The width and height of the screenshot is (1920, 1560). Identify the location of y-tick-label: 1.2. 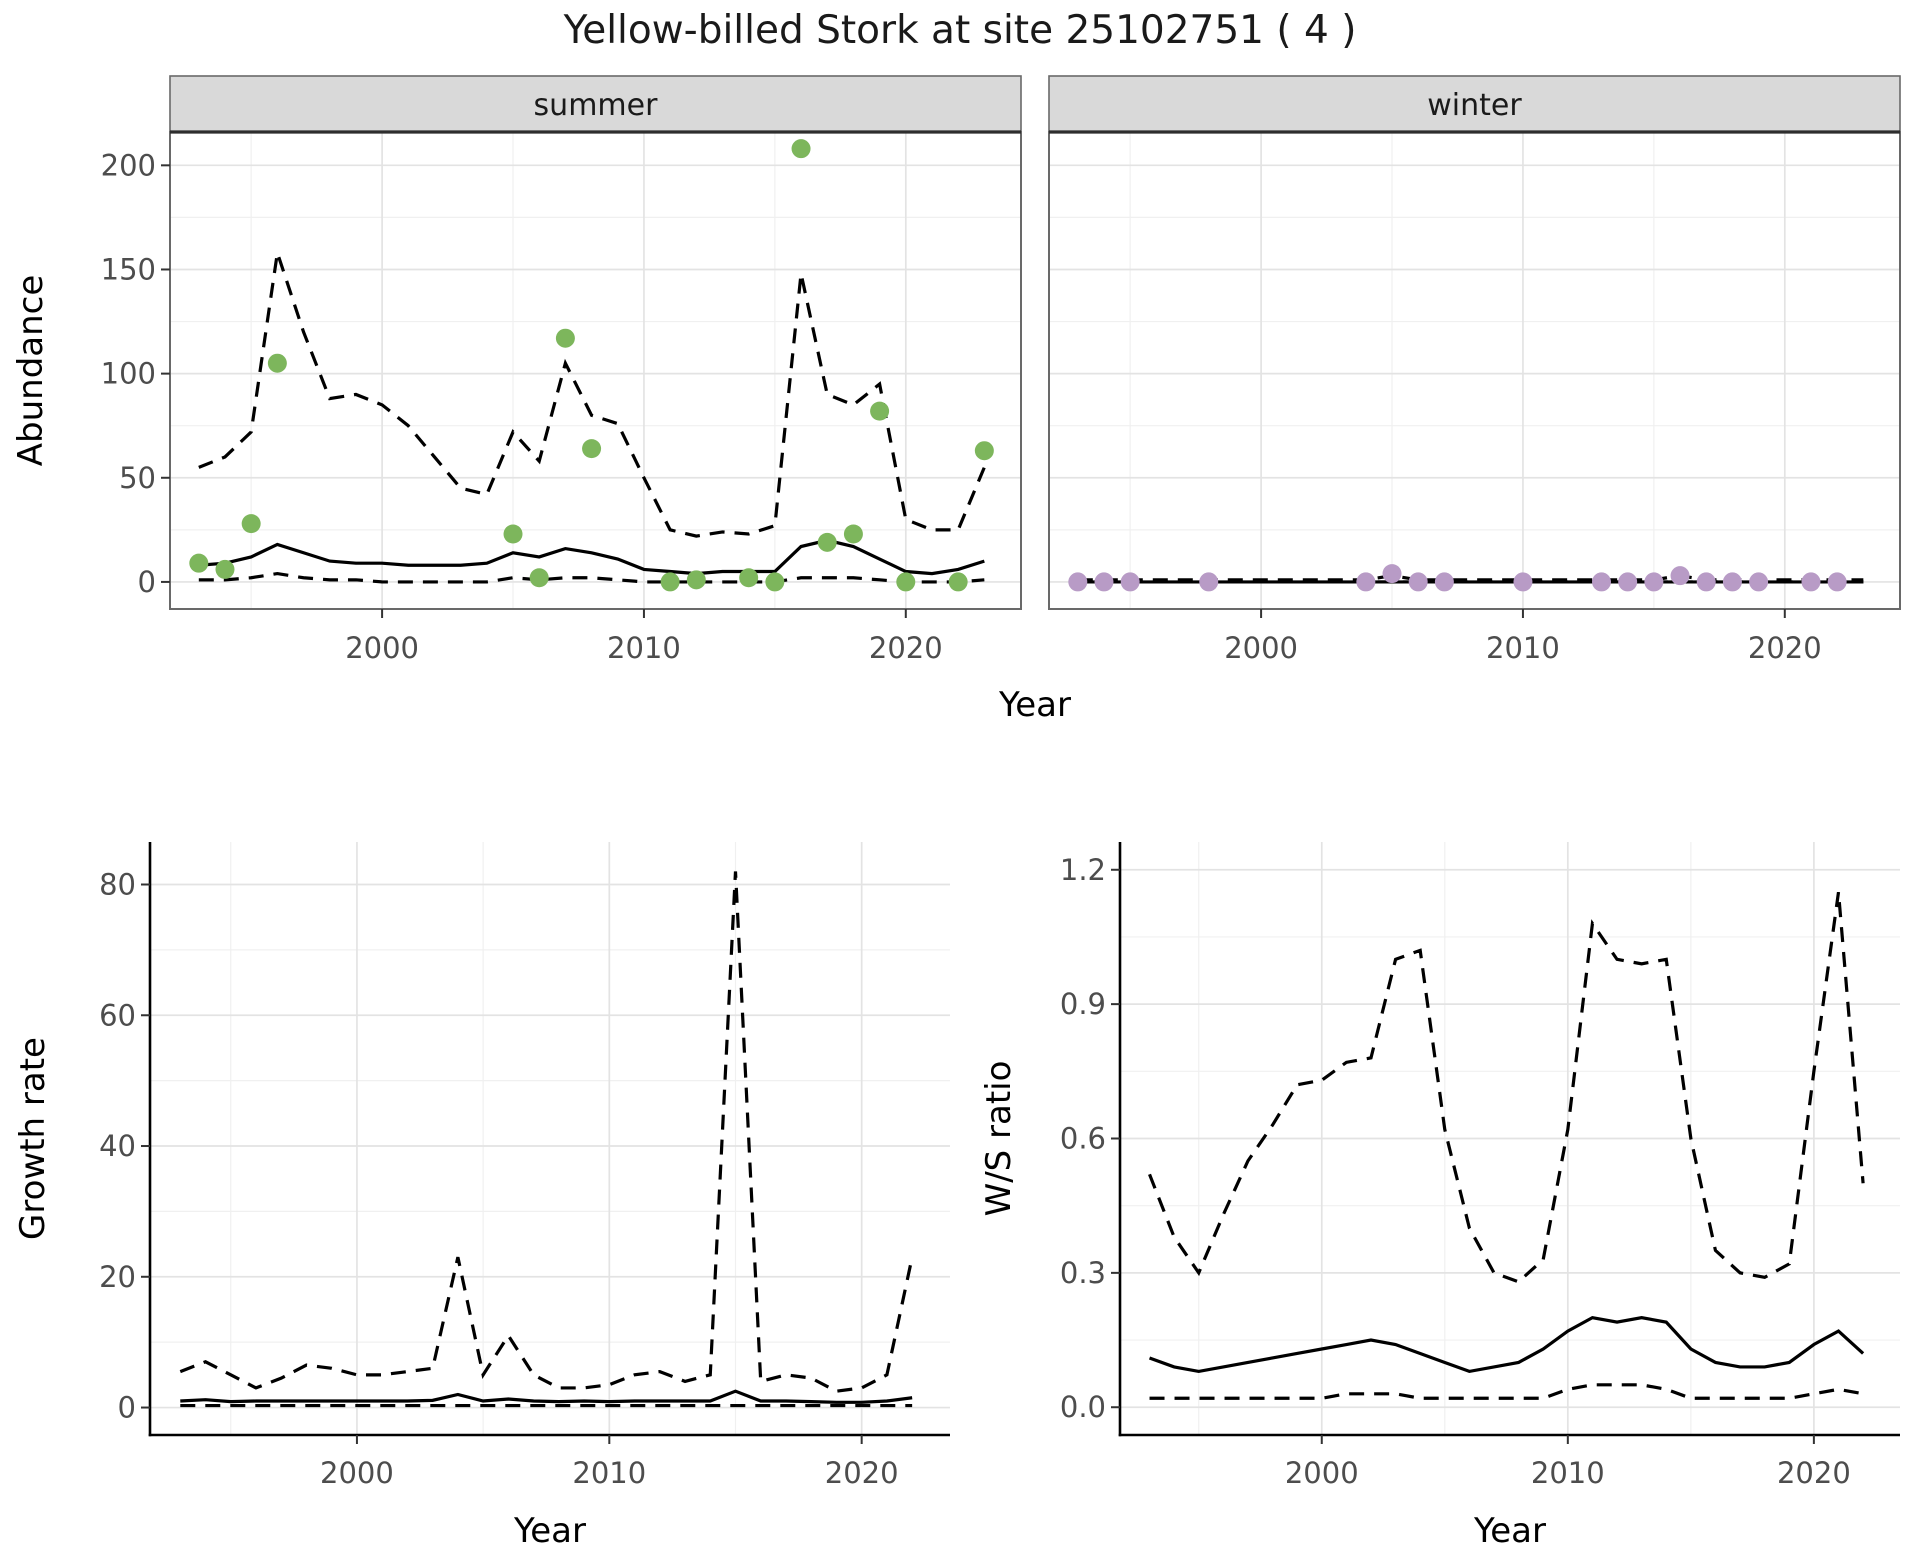
(1083, 870).